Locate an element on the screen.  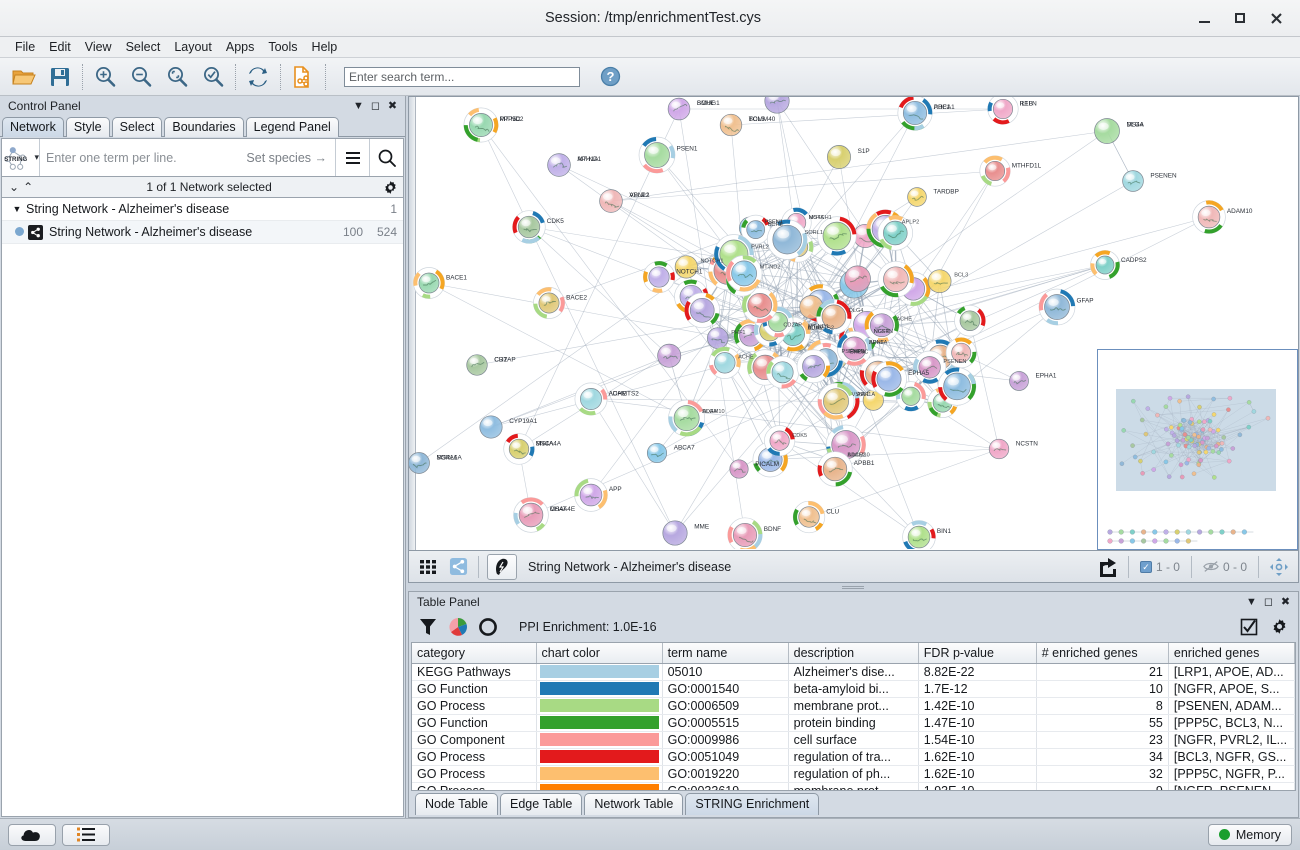
save-session-button is located at coordinates (60, 77).